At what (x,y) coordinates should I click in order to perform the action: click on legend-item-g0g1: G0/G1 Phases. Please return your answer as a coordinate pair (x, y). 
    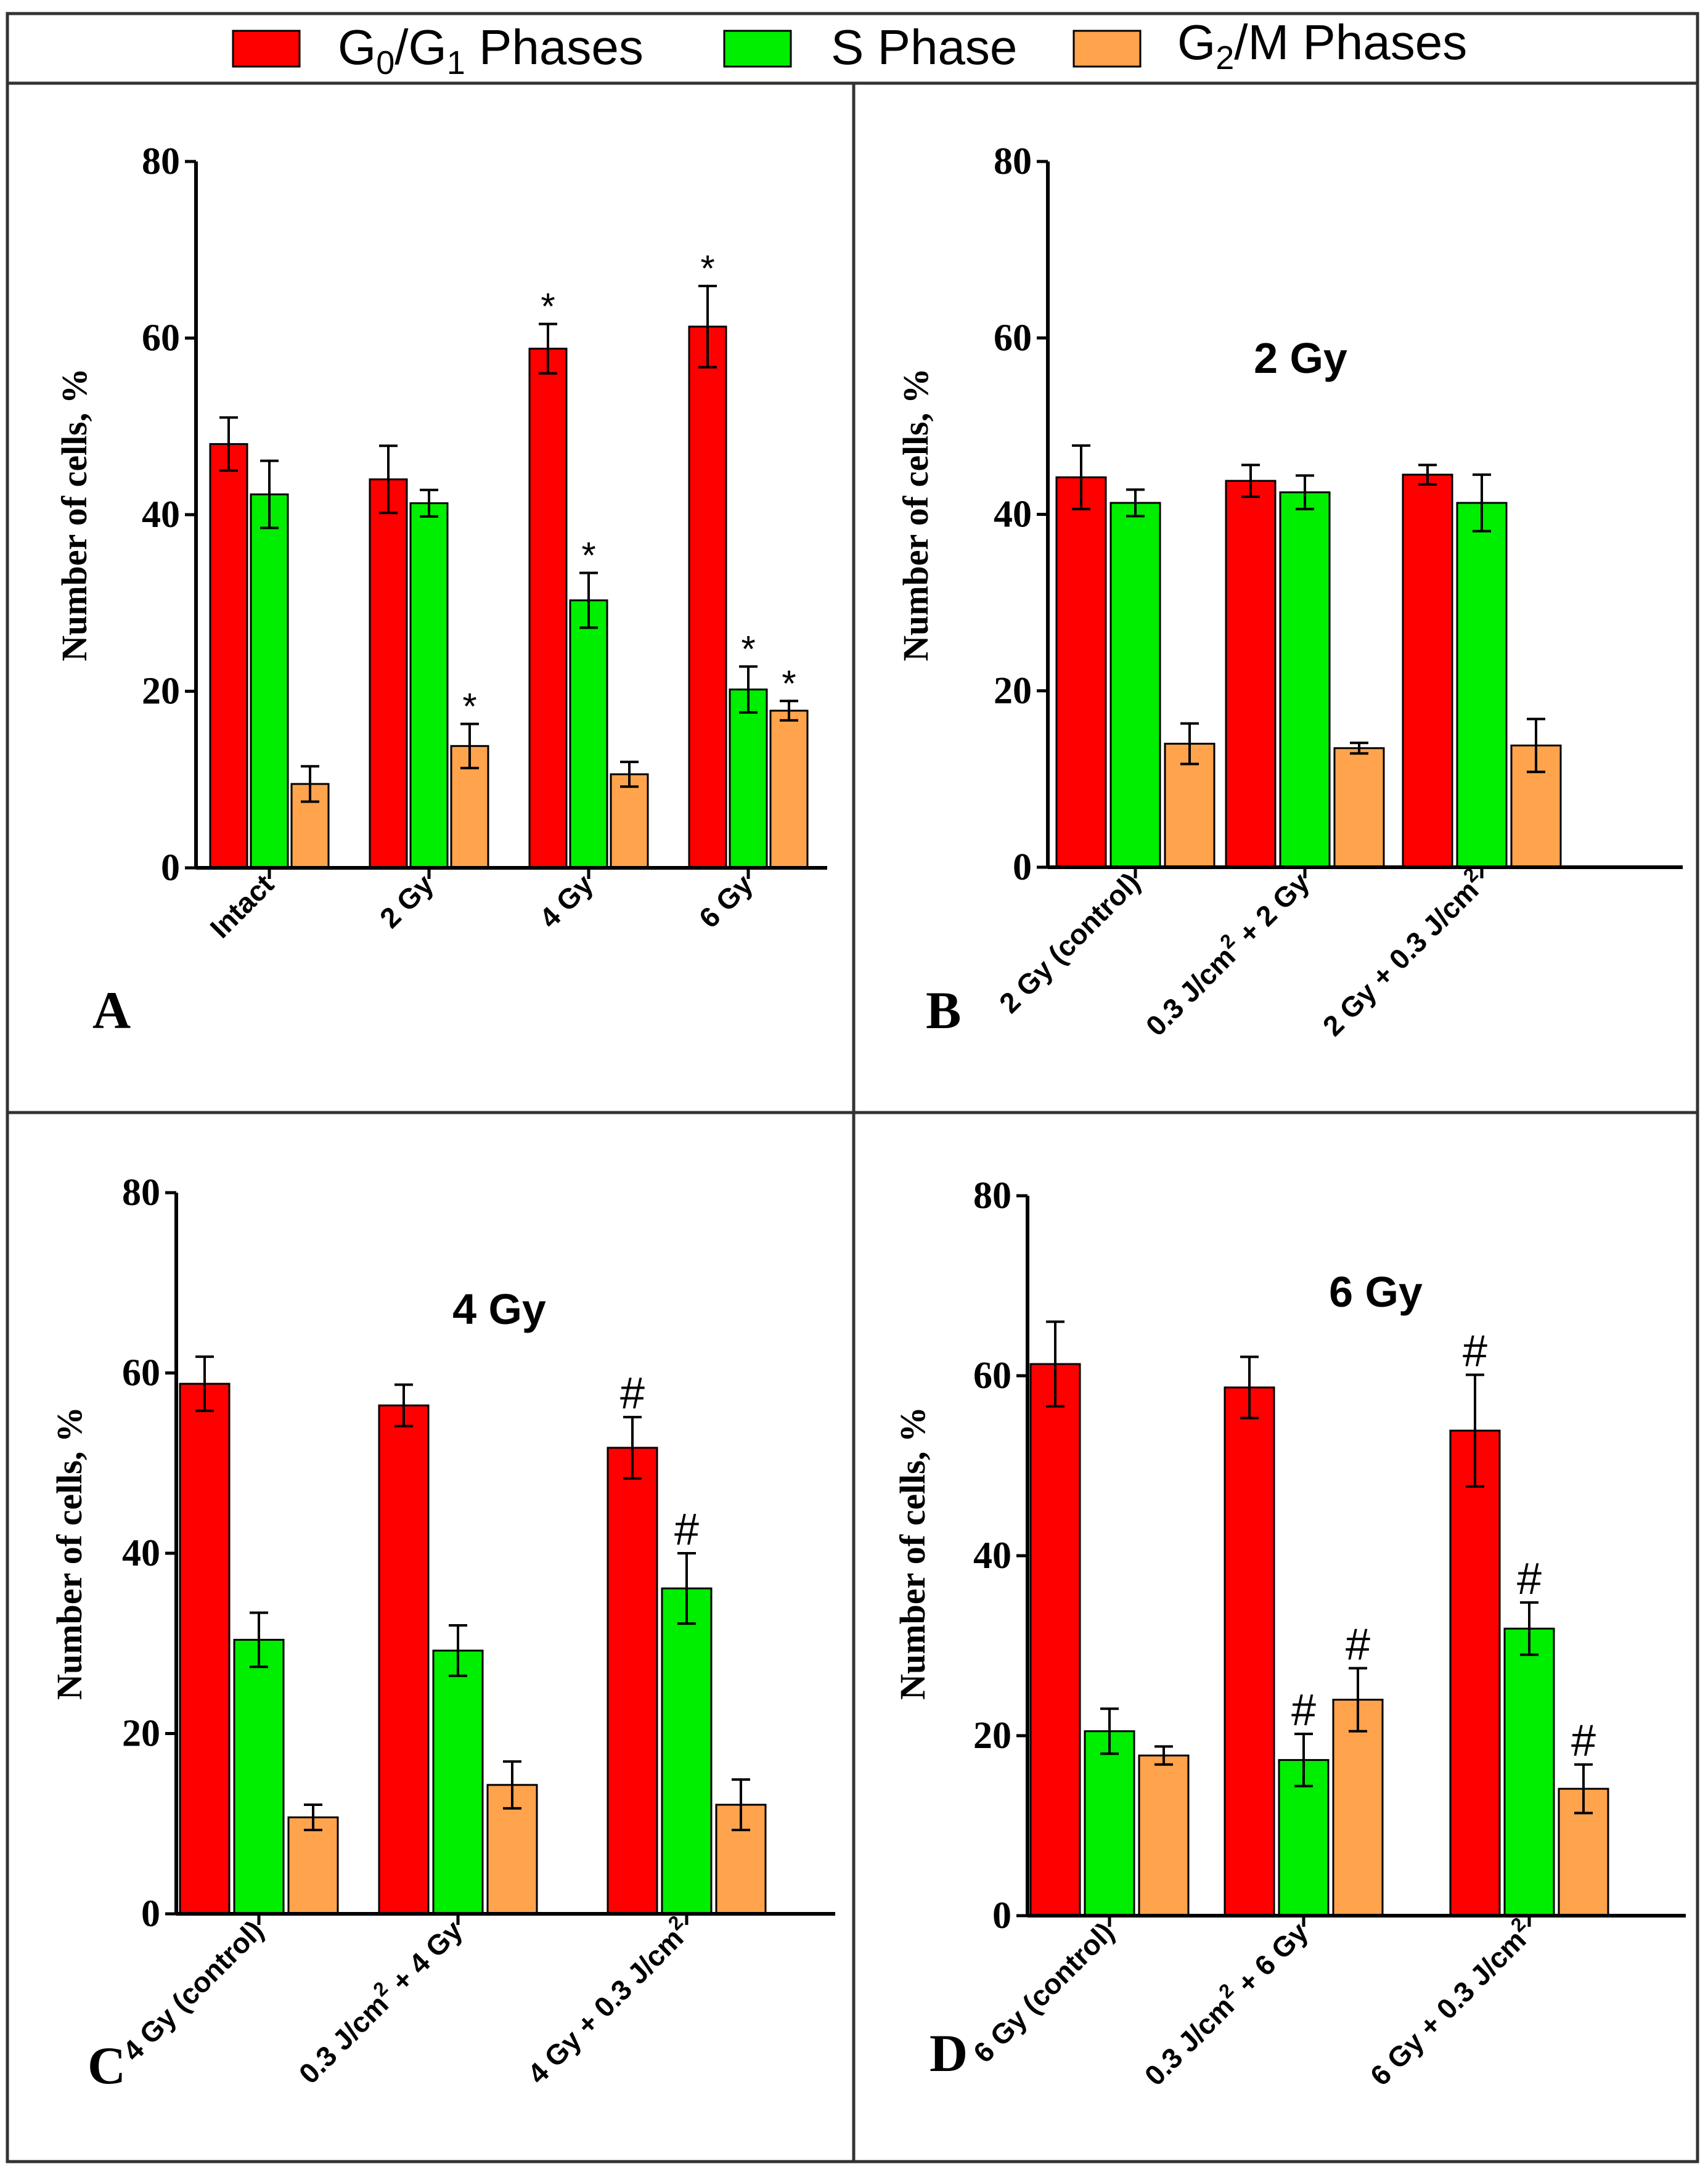
    Looking at the image, I should click on (438, 50).